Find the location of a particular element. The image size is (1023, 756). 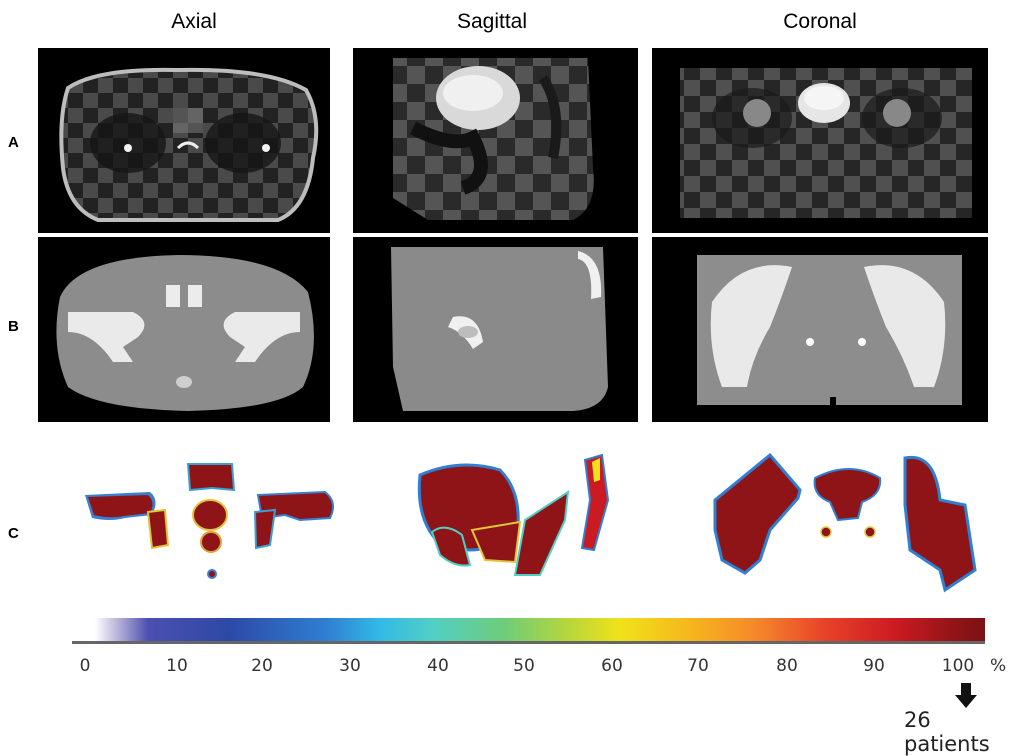

colorbar-tick: 100 is located at coordinates (958, 666).